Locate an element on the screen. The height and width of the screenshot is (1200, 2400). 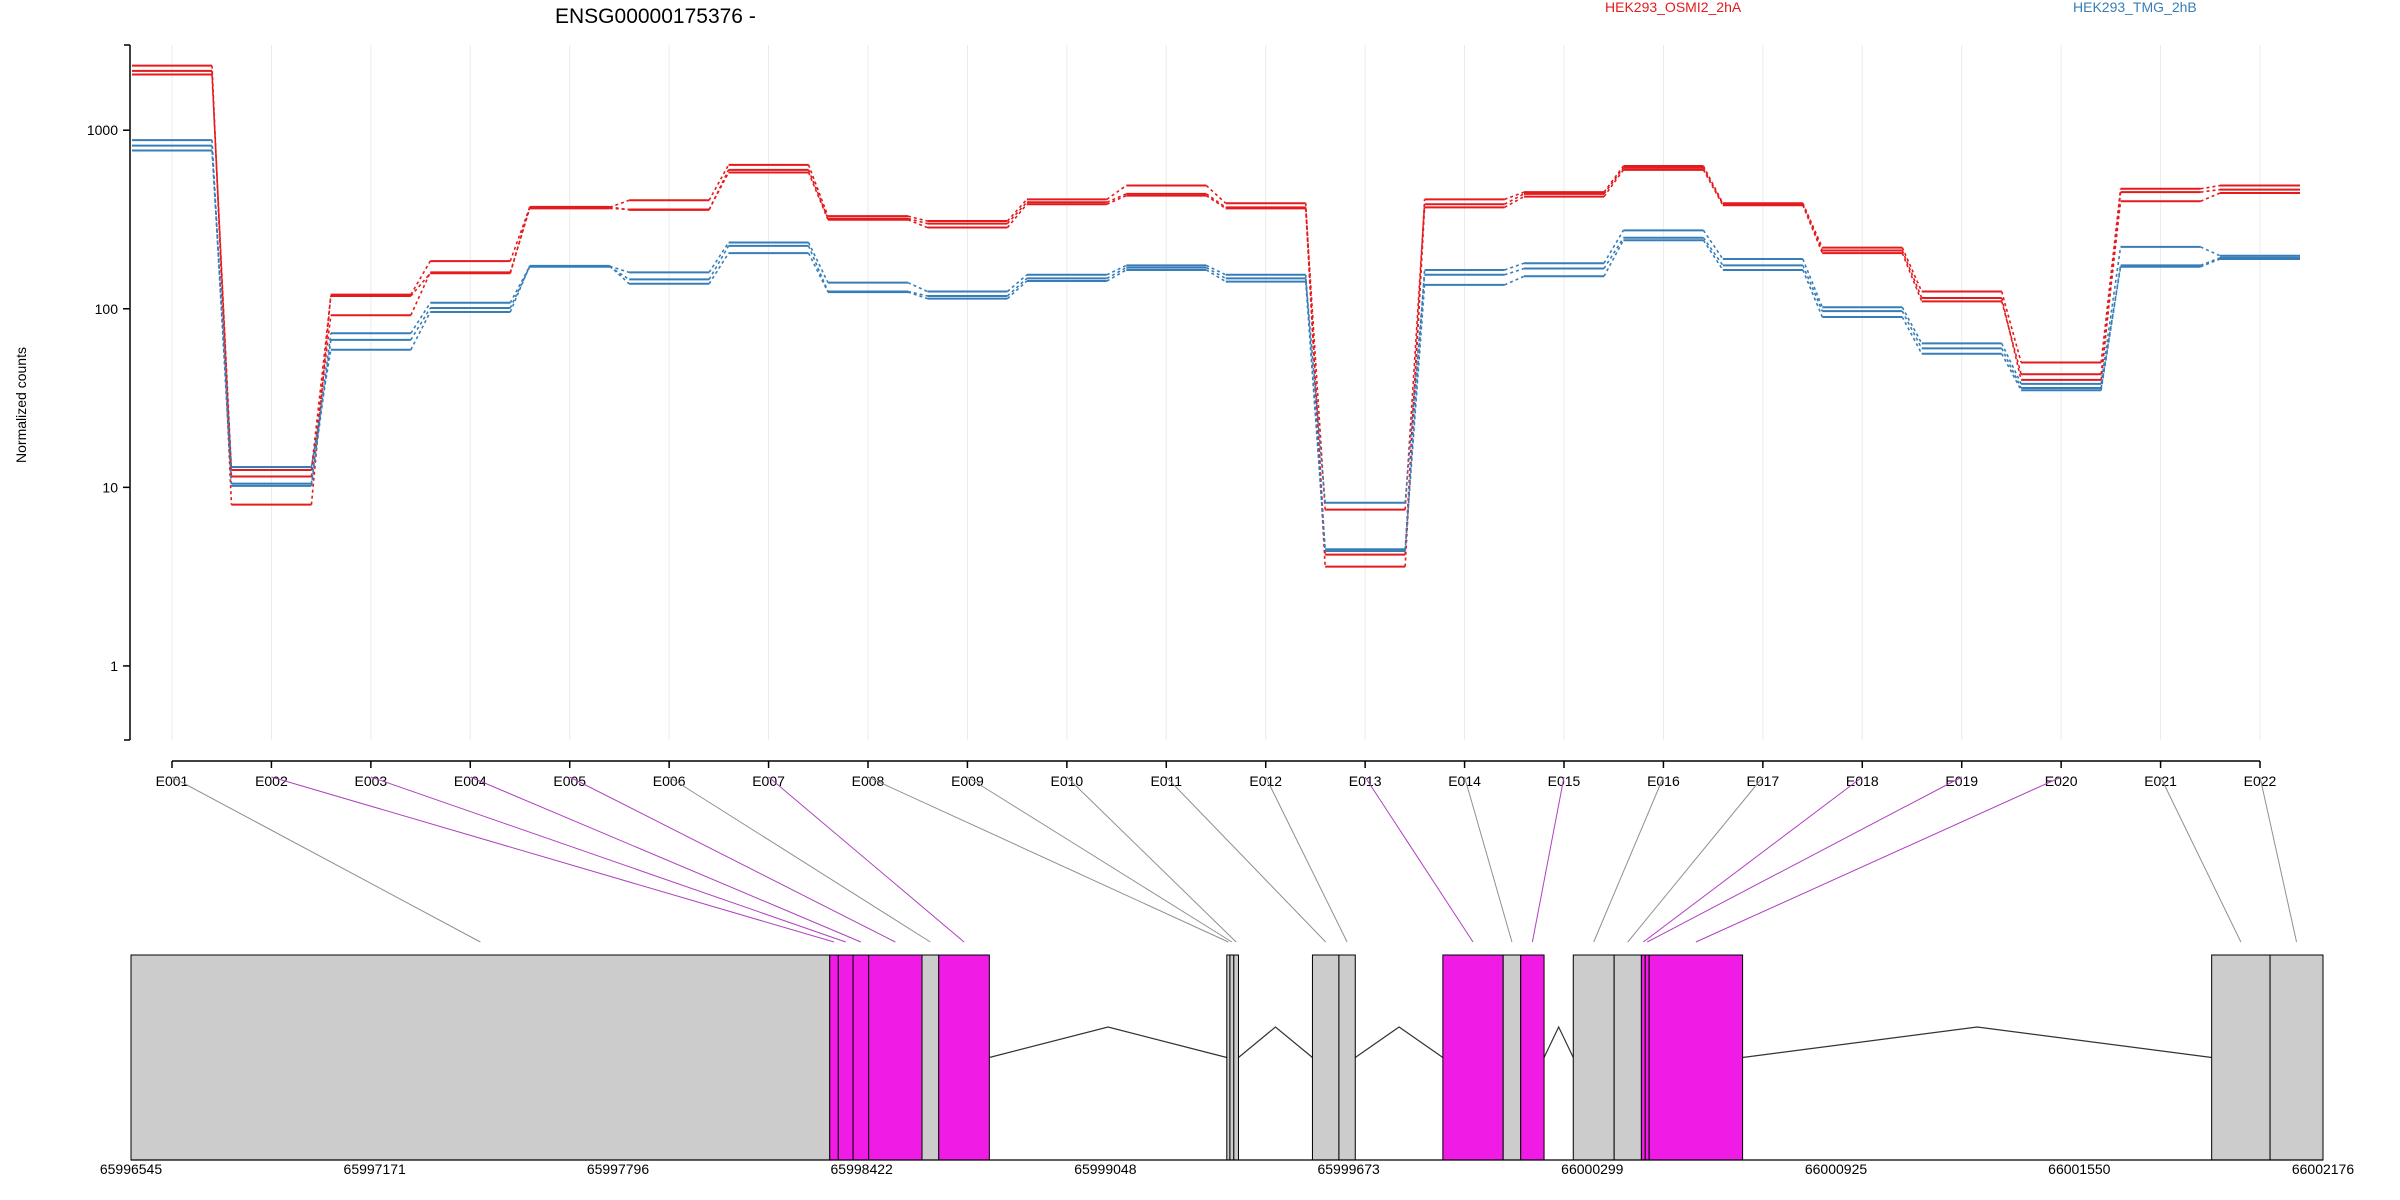
exon-connector-lines is located at coordinates (1234, 859).